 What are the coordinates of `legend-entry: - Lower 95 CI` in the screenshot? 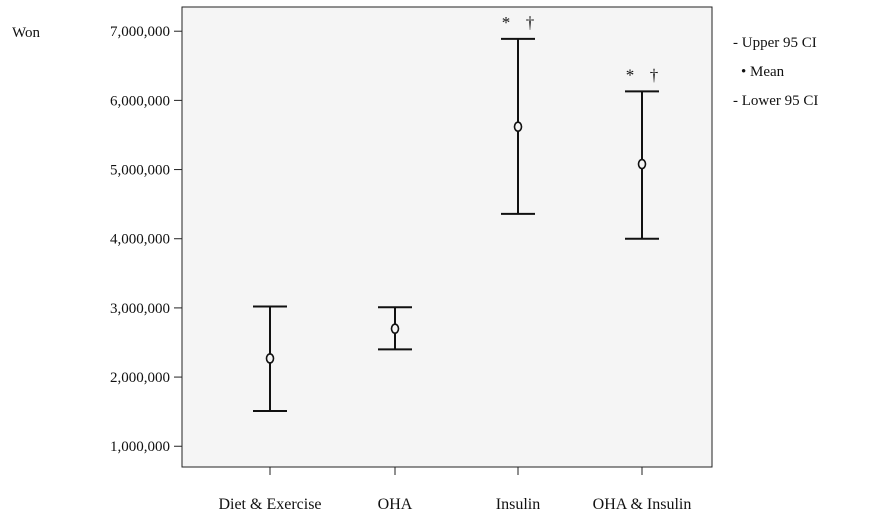 It's located at (775, 101).